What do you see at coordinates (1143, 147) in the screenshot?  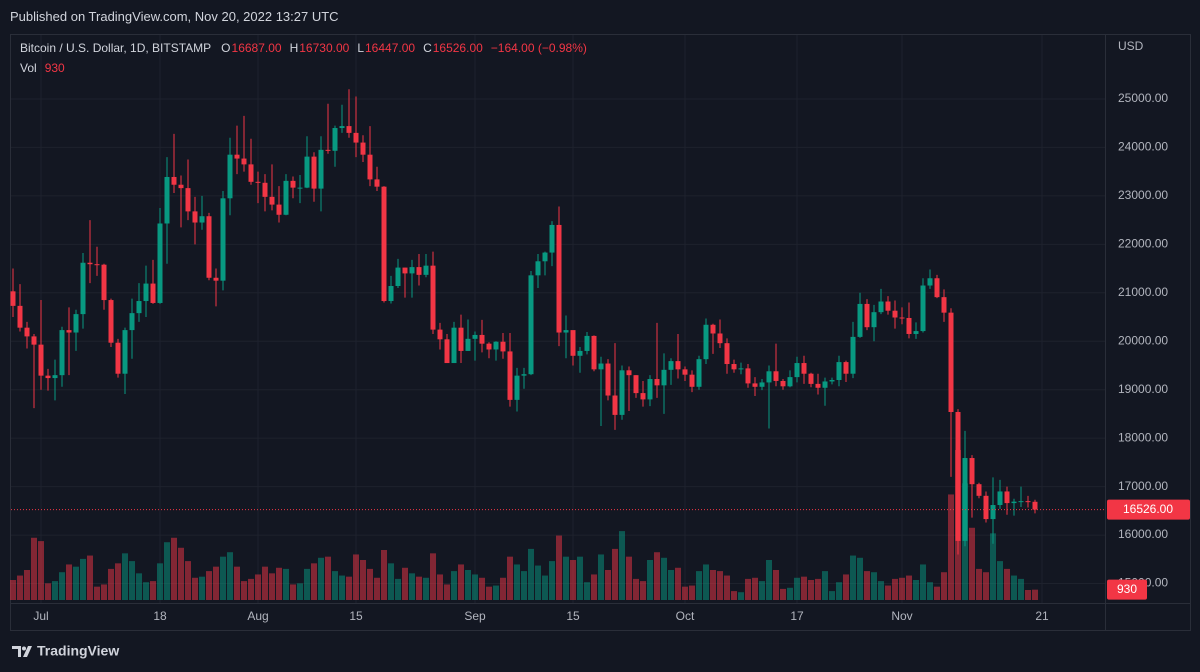 I see `y-tick-label: 24000.00` at bounding box center [1143, 147].